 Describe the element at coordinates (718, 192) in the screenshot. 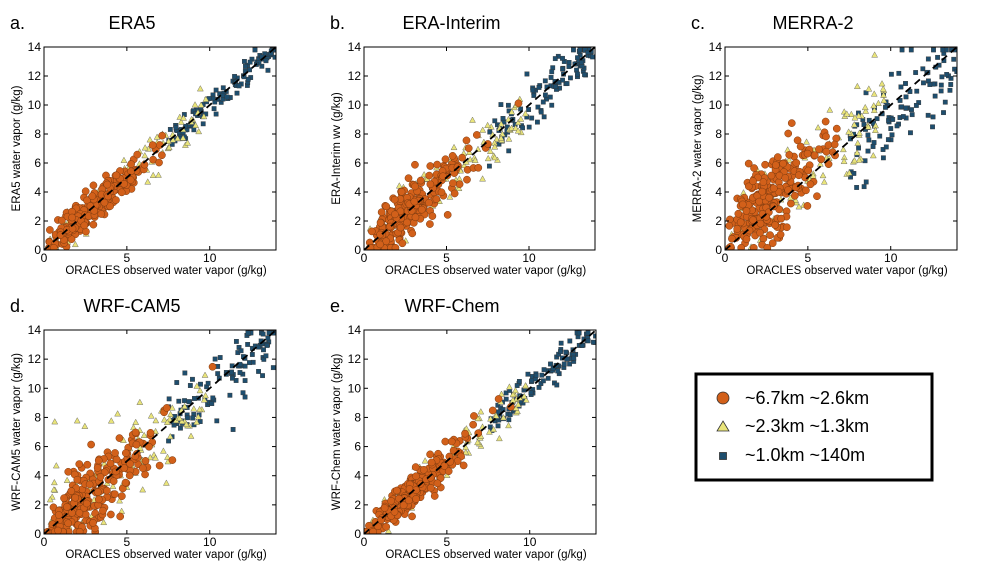

I see `y-tick-label: 4` at that location.